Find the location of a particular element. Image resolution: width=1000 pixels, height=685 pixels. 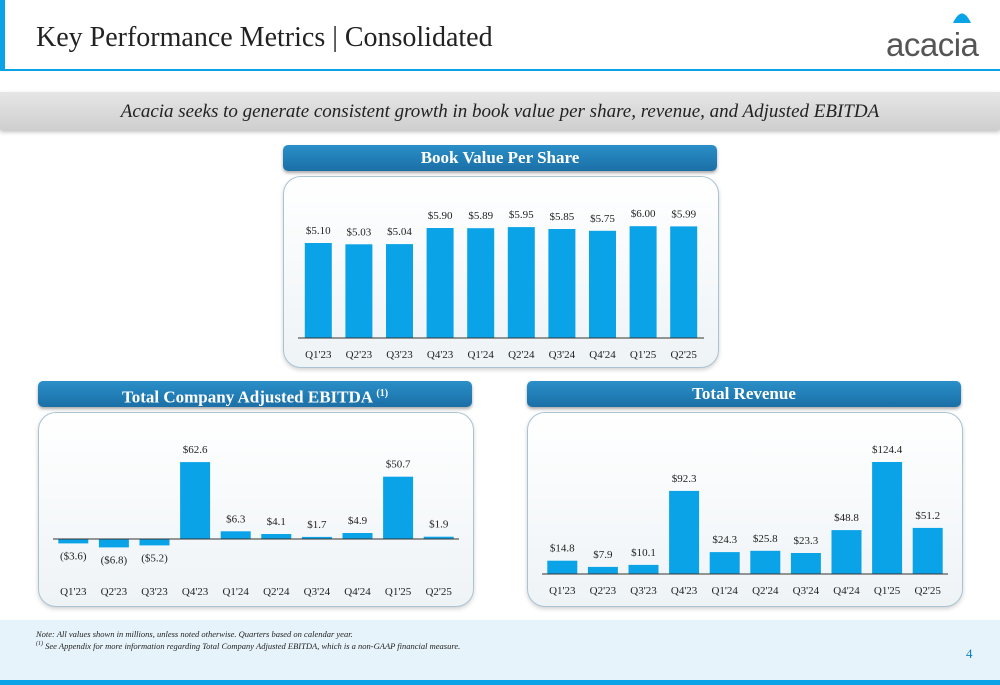

ebitda-tick-label: Q2'23 is located at coordinates (114, 592).